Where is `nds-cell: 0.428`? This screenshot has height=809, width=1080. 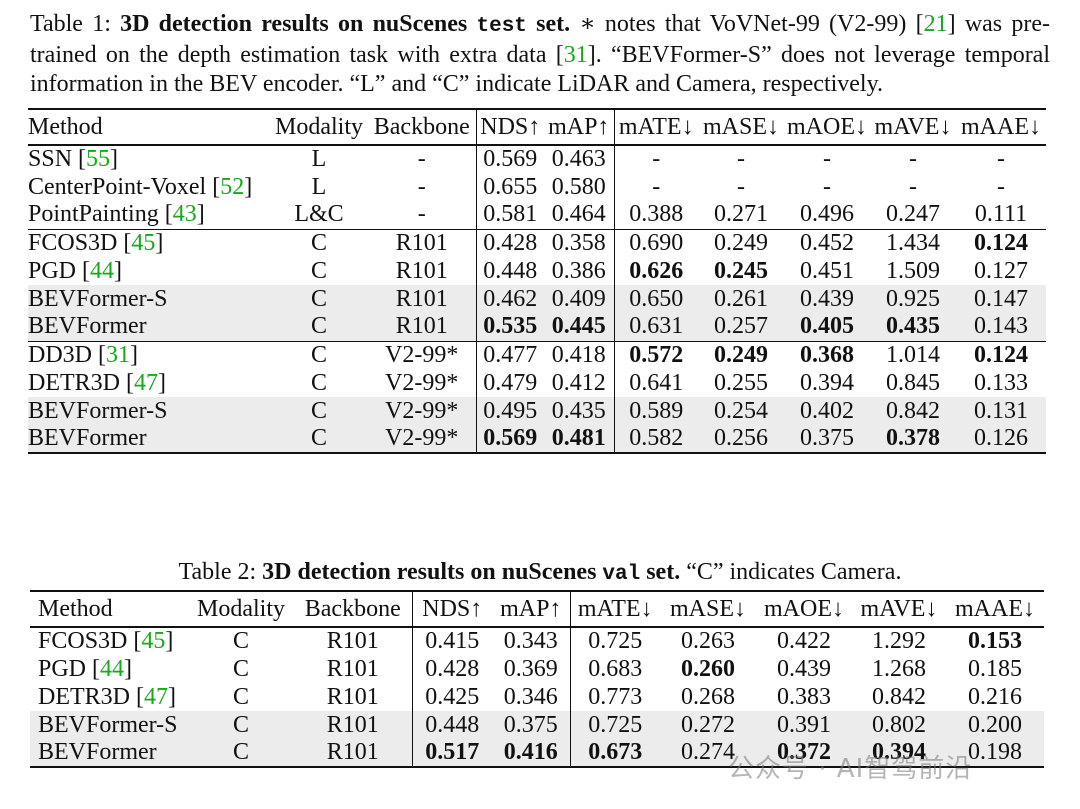
nds-cell: 0.428 is located at coordinates (509, 243).